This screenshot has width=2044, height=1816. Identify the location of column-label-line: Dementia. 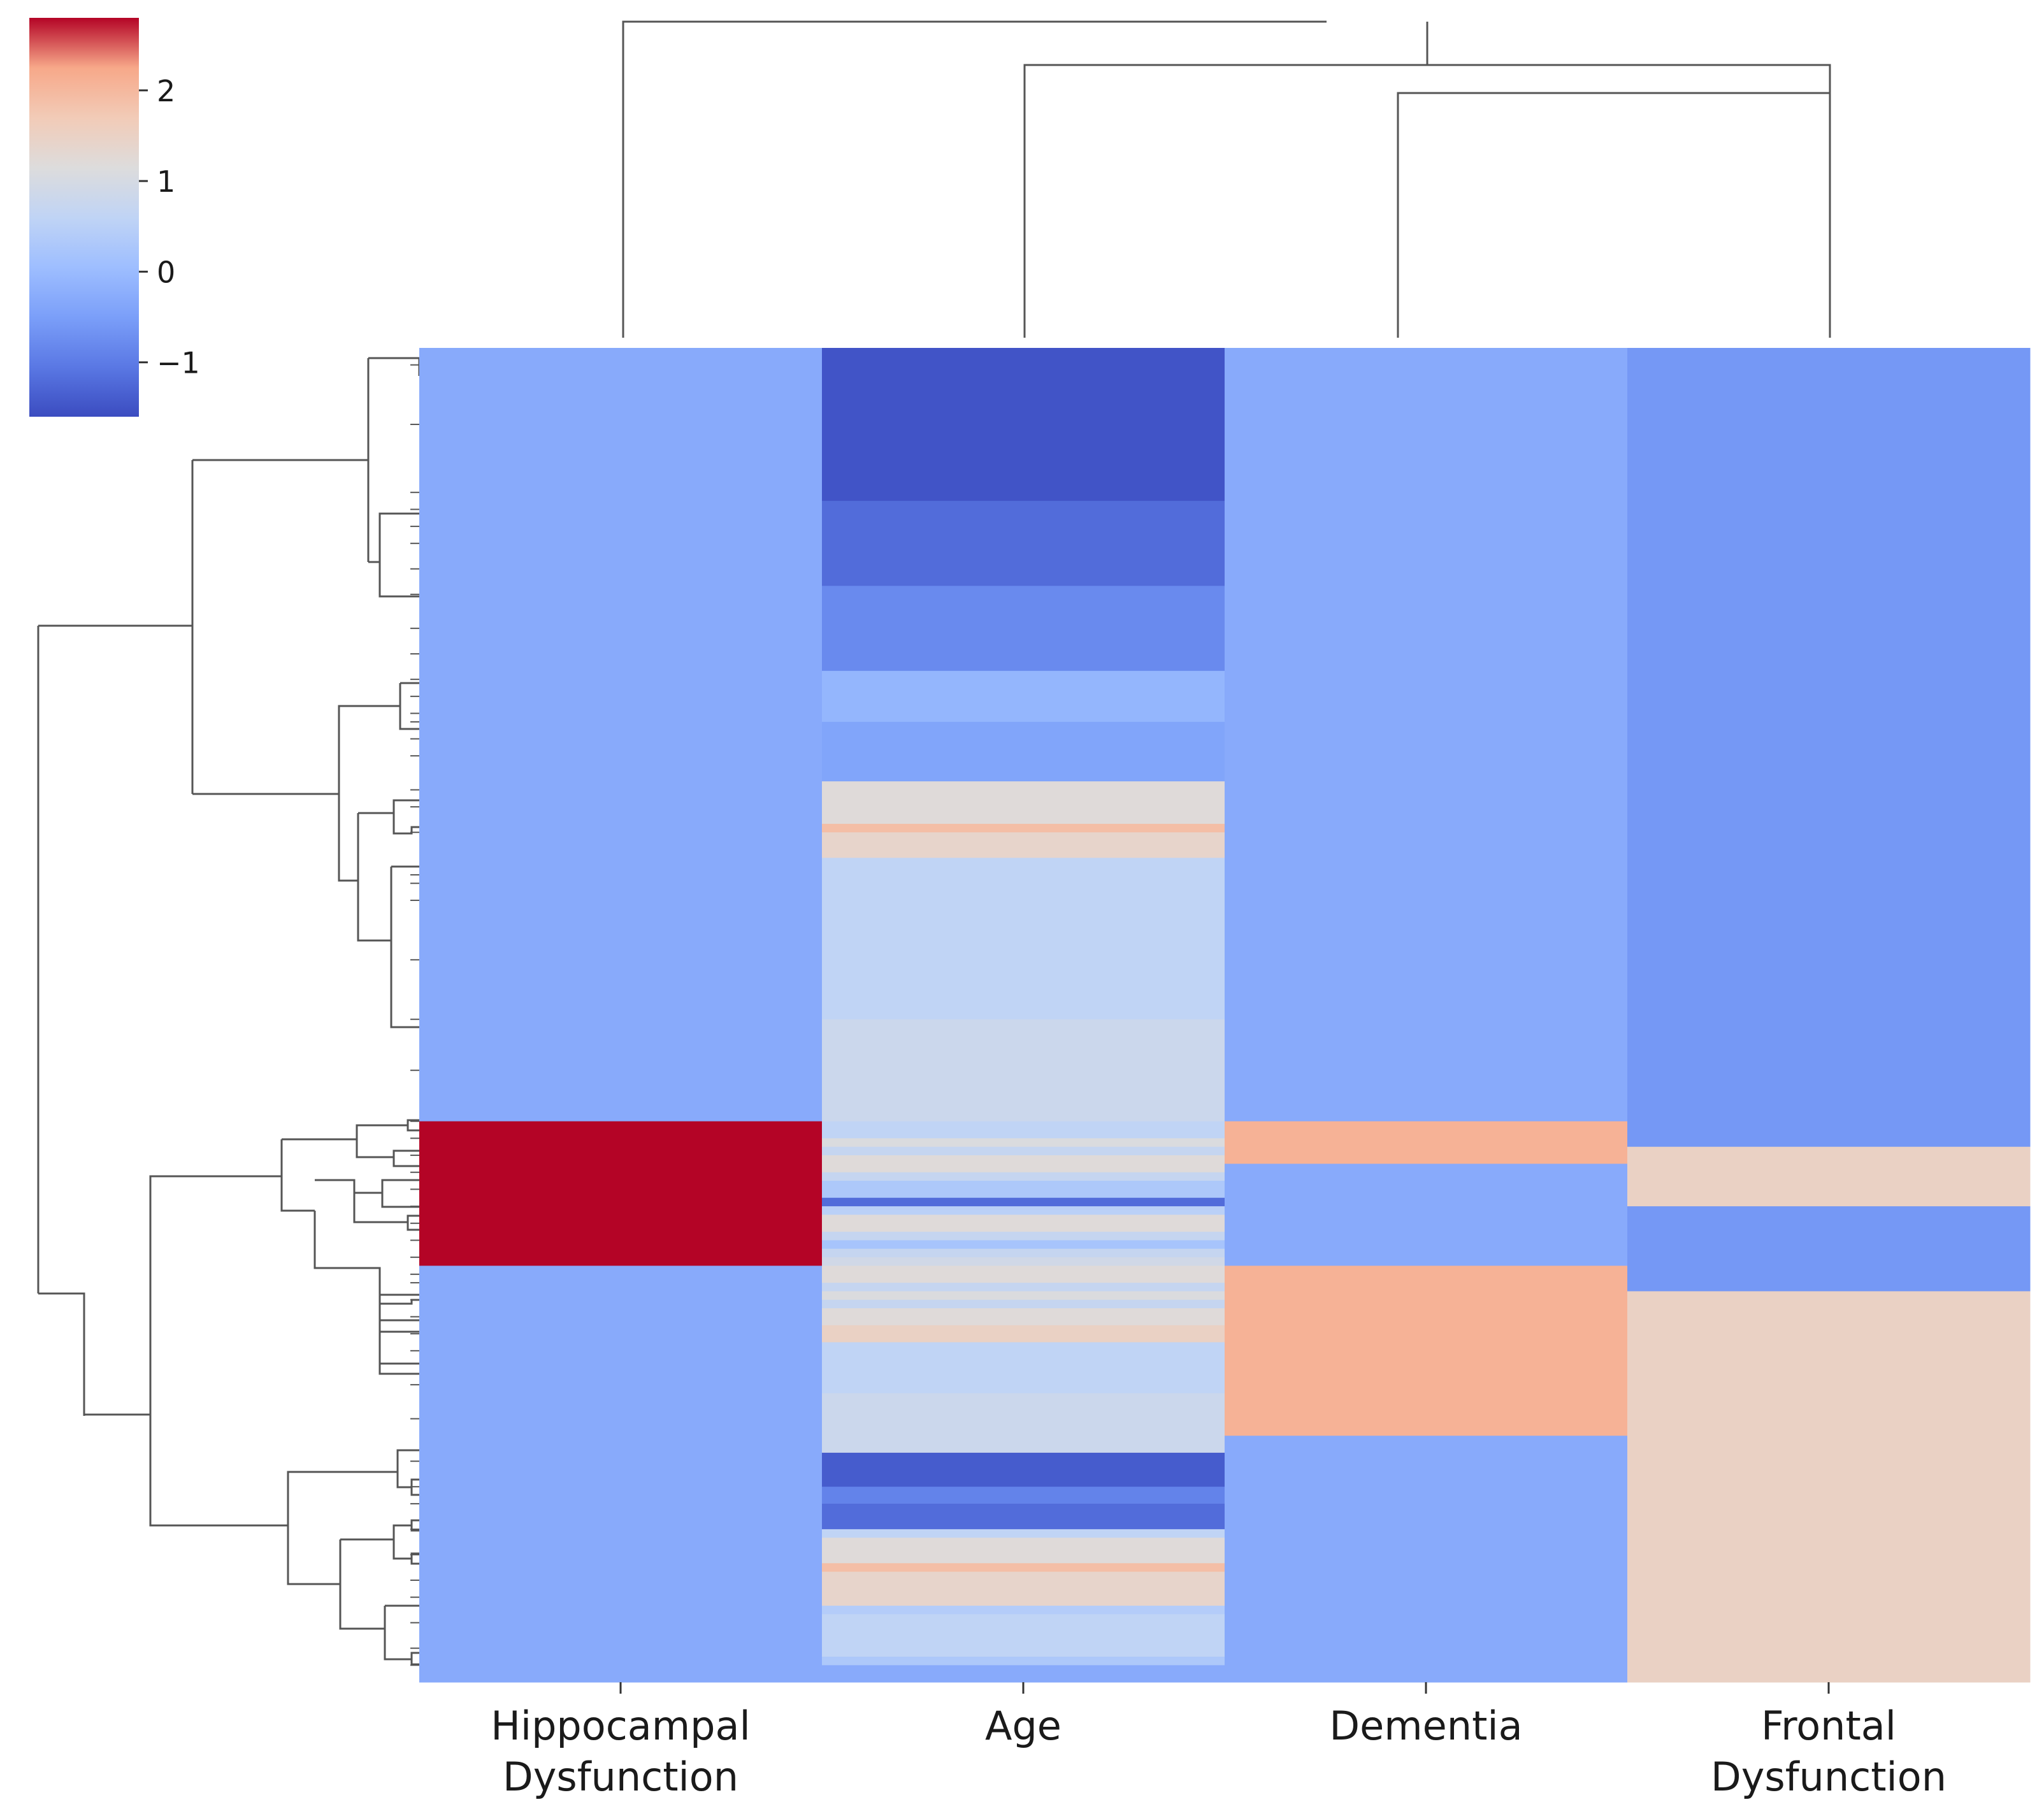
(1425, 1726).